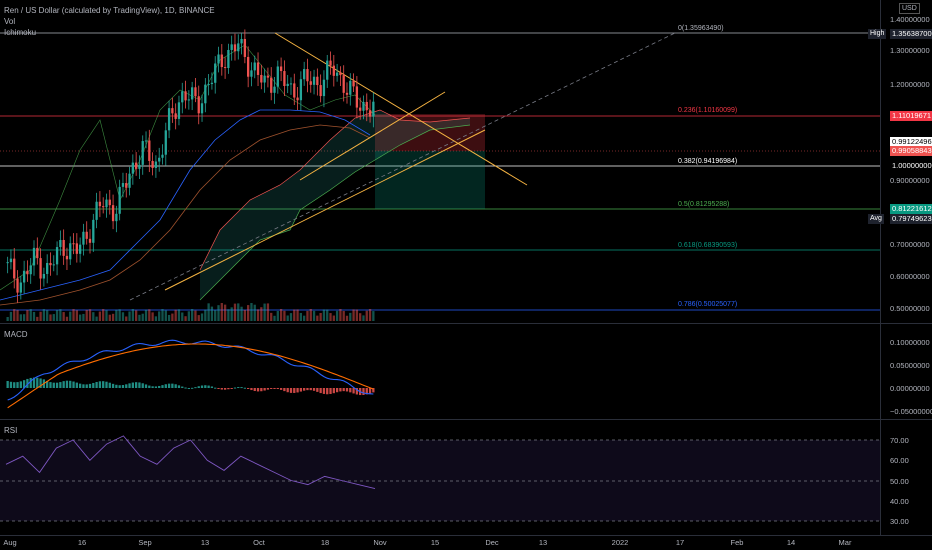 Image resolution: width=932 pixels, height=550 pixels. I want to click on descending-trendline, so click(401, 109).